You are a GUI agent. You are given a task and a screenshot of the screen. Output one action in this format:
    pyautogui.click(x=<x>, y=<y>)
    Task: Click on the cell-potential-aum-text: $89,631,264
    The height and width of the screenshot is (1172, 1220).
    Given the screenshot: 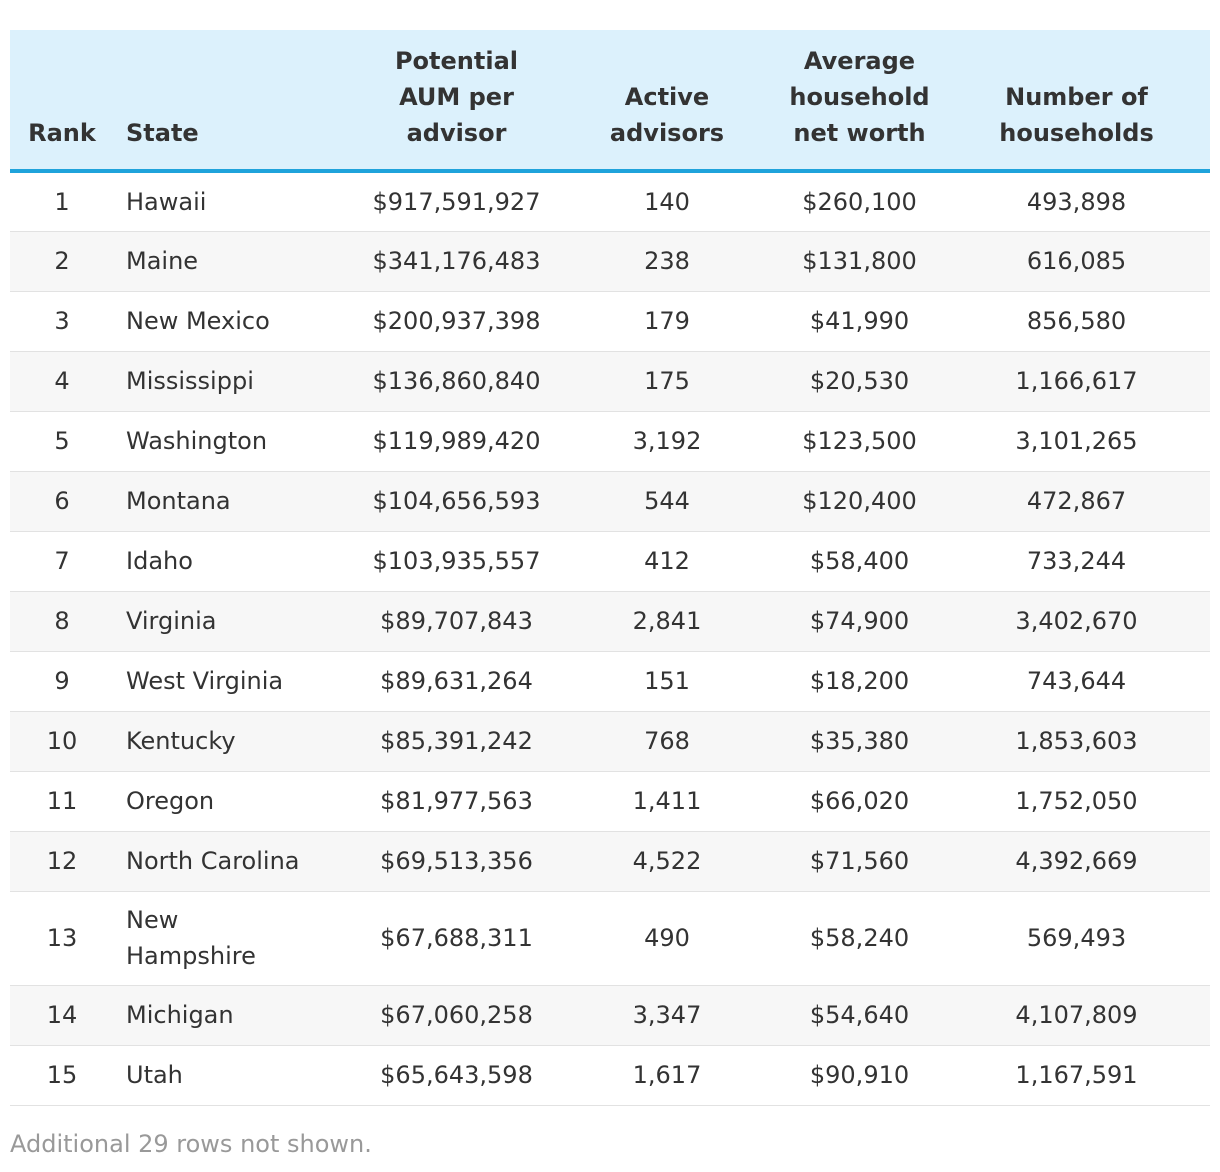 What is the action you would take?
    pyautogui.click(x=456, y=681)
    